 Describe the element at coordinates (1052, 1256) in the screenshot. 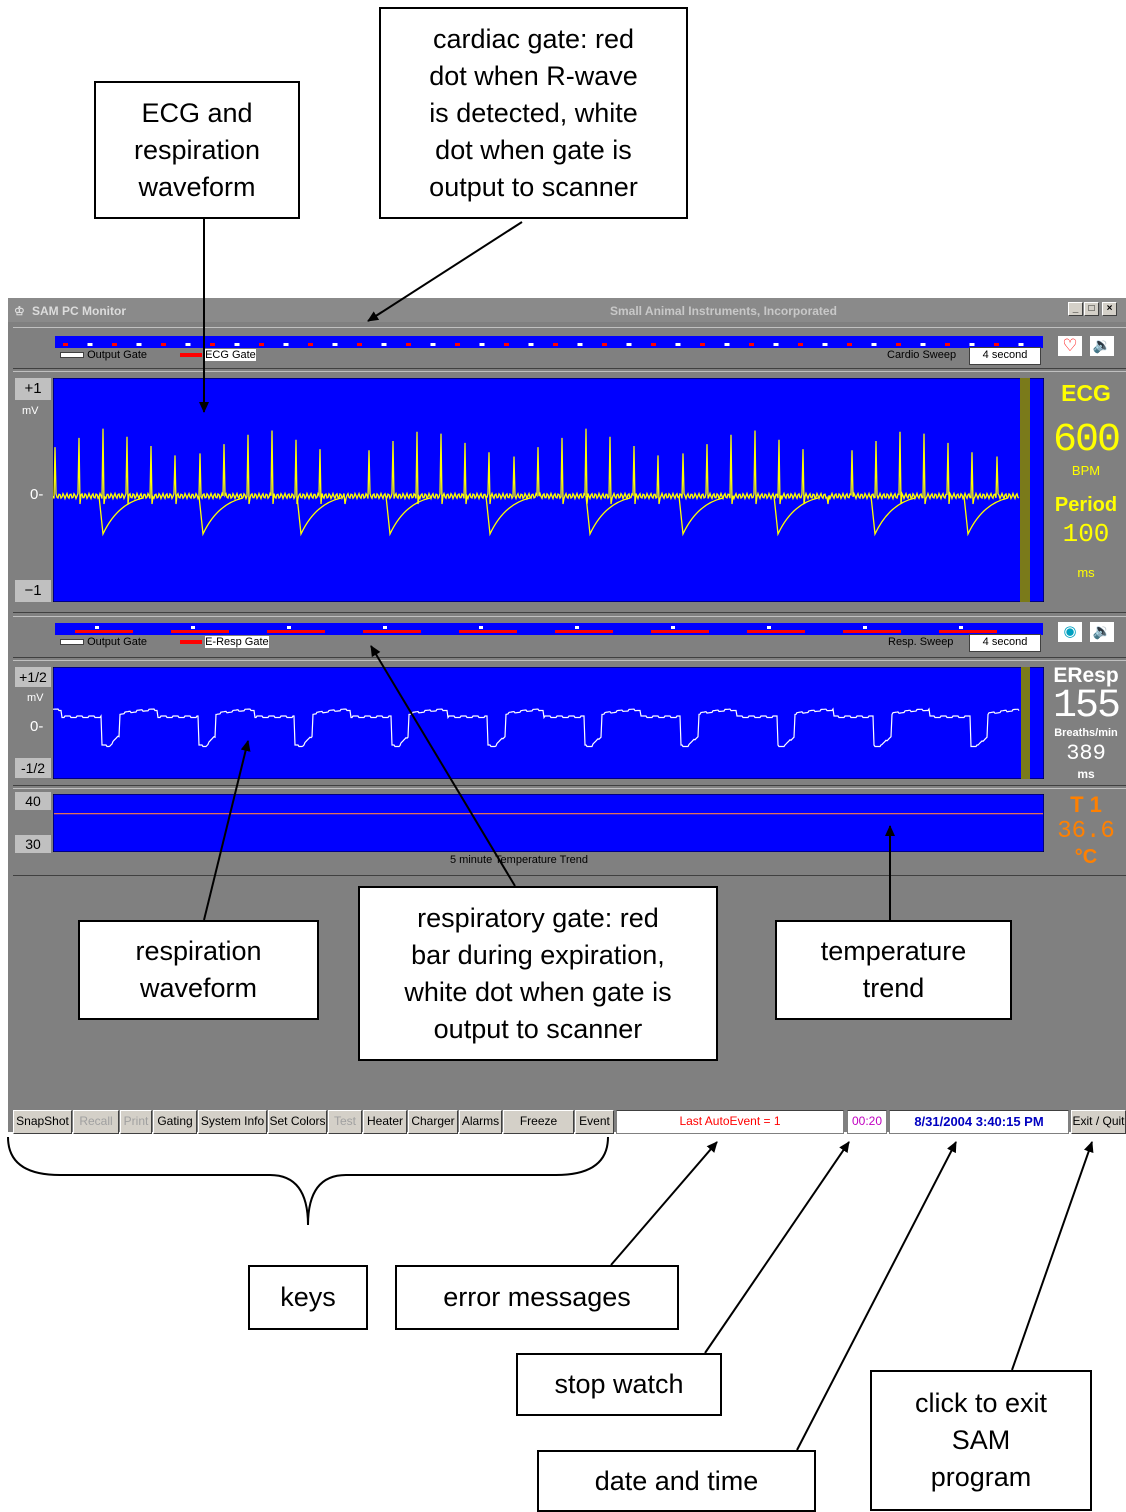

I see `arrow-exit-program` at that location.